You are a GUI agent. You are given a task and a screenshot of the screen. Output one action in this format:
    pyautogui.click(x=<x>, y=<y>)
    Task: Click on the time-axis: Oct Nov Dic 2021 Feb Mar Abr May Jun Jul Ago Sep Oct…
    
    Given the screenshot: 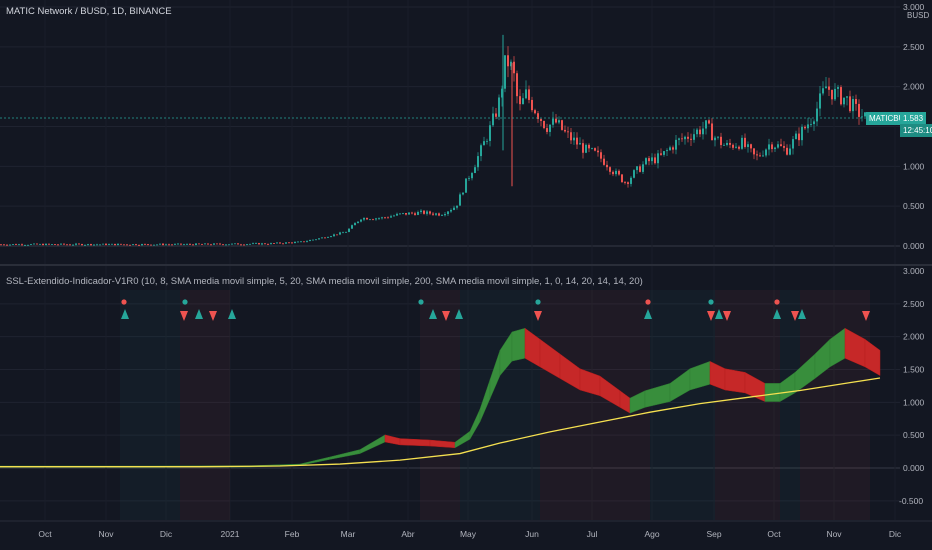 What is the action you would take?
    pyautogui.click(x=466, y=529)
    